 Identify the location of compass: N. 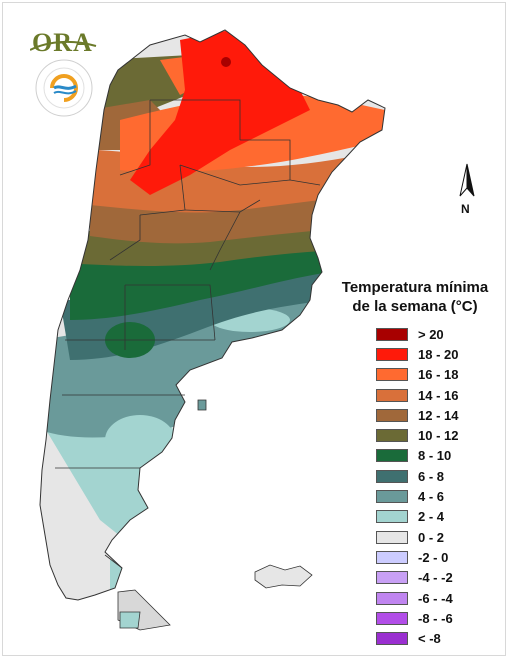
(467, 190).